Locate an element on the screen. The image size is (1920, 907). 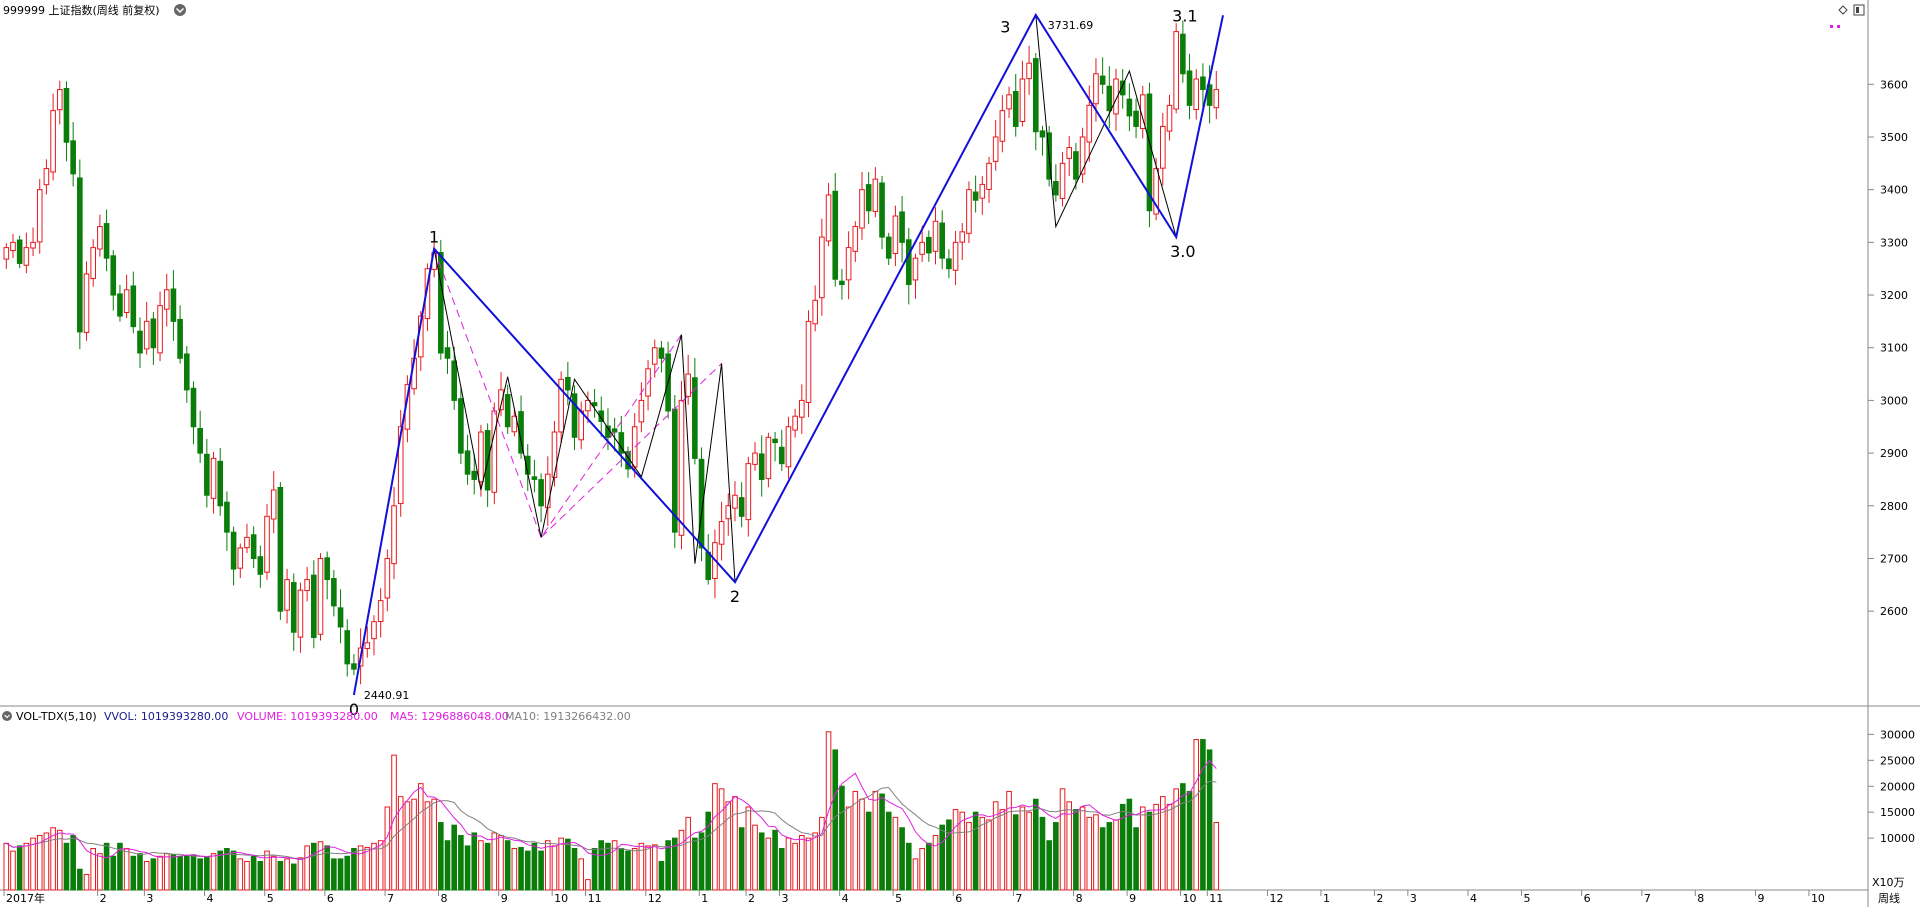
window-icon is located at coordinates (1859, 10).